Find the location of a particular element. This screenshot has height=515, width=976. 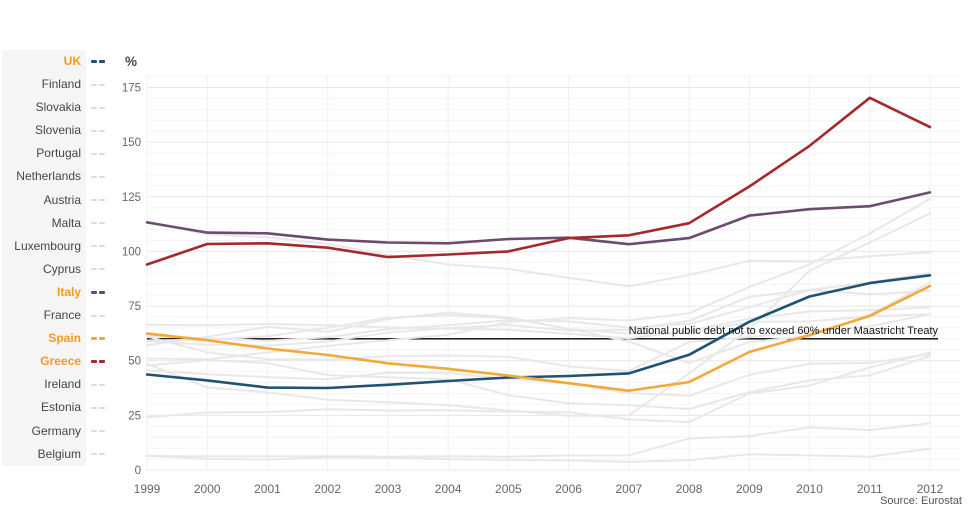

legend-item-finland: Finland is located at coordinates (56, 85).